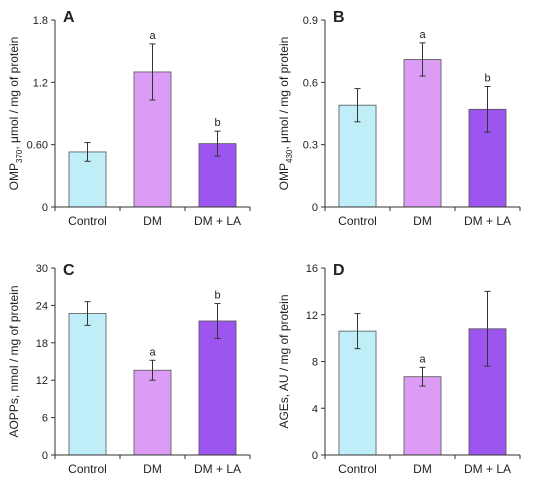 The width and height of the screenshot is (550, 482). I want to click on panel-letter: C, so click(69, 270).